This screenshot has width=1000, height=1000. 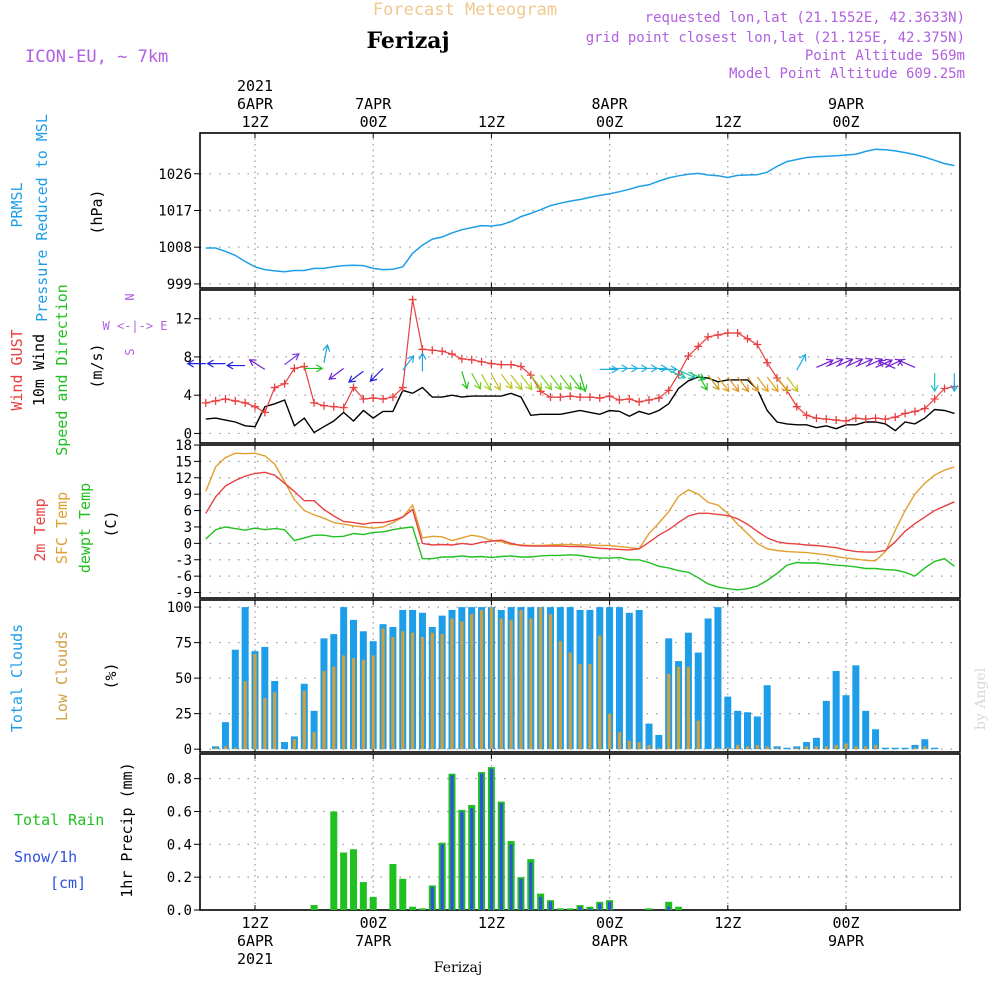 I want to click on panel-frame, so click(x=580, y=676).